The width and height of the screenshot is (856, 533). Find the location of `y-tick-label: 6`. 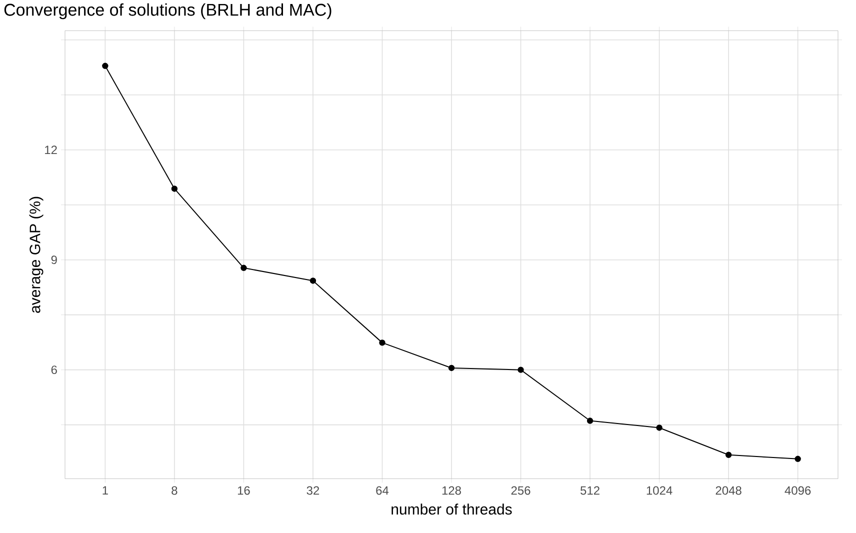

y-tick-label: 6 is located at coordinates (54, 370).